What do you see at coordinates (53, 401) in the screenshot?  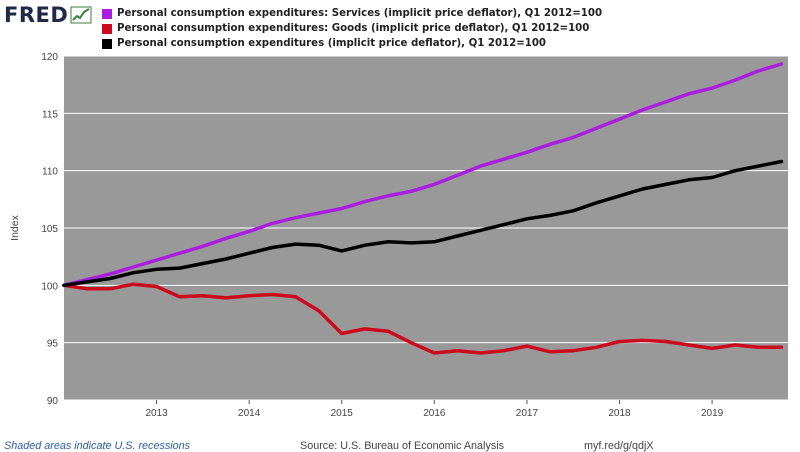 I see `y-tick-label: 90` at bounding box center [53, 401].